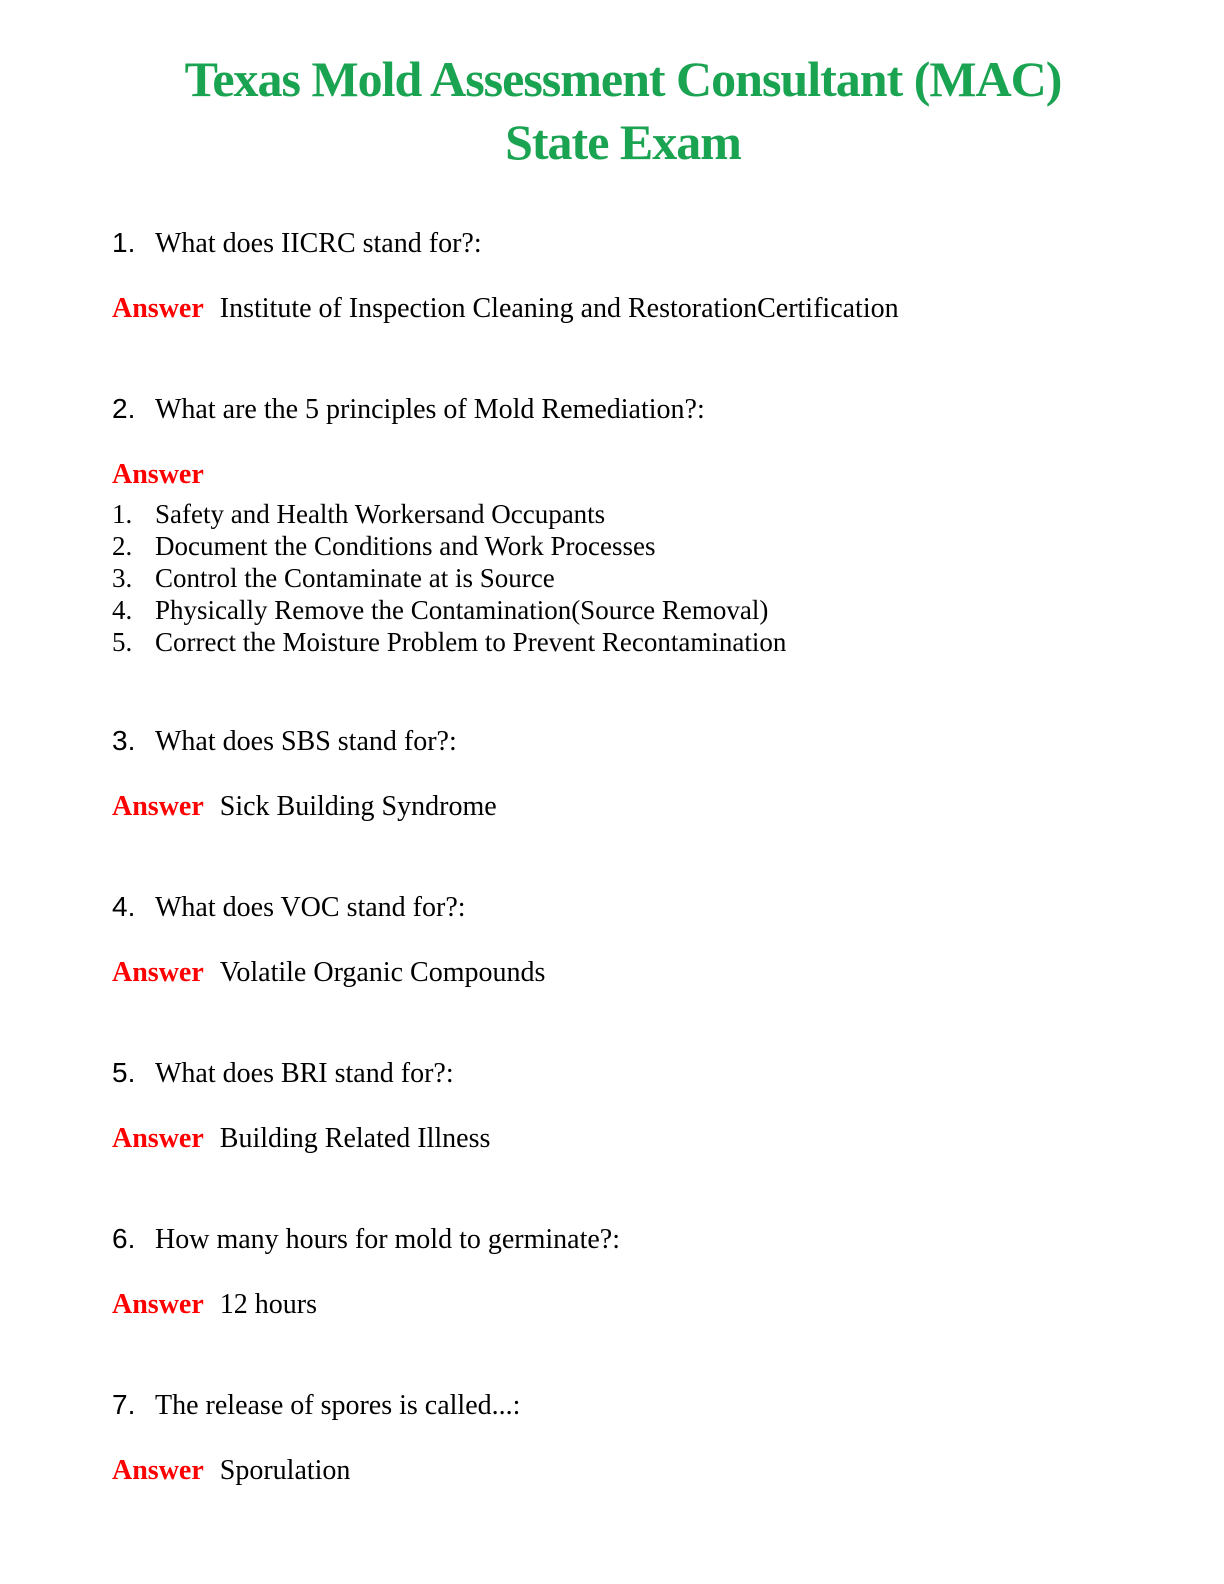  Describe the element at coordinates (122, 610) in the screenshot. I see `answer-list-item-number: 4.` at that location.